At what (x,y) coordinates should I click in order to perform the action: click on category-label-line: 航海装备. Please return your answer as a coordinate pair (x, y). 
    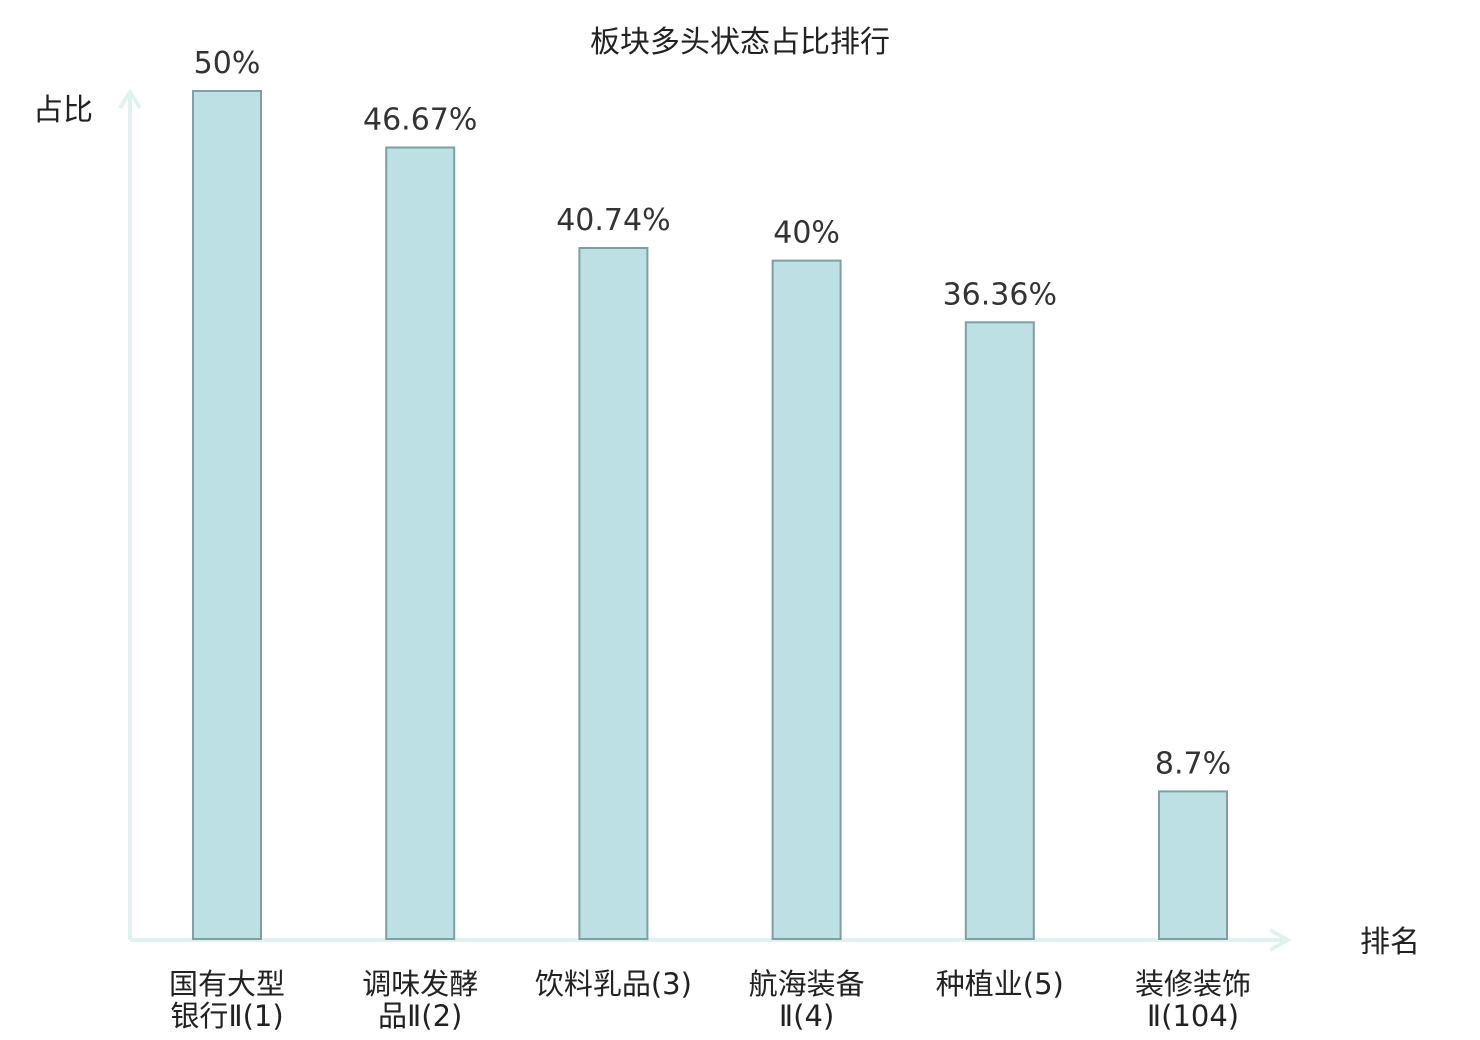
    Looking at the image, I should click on (807, 984).